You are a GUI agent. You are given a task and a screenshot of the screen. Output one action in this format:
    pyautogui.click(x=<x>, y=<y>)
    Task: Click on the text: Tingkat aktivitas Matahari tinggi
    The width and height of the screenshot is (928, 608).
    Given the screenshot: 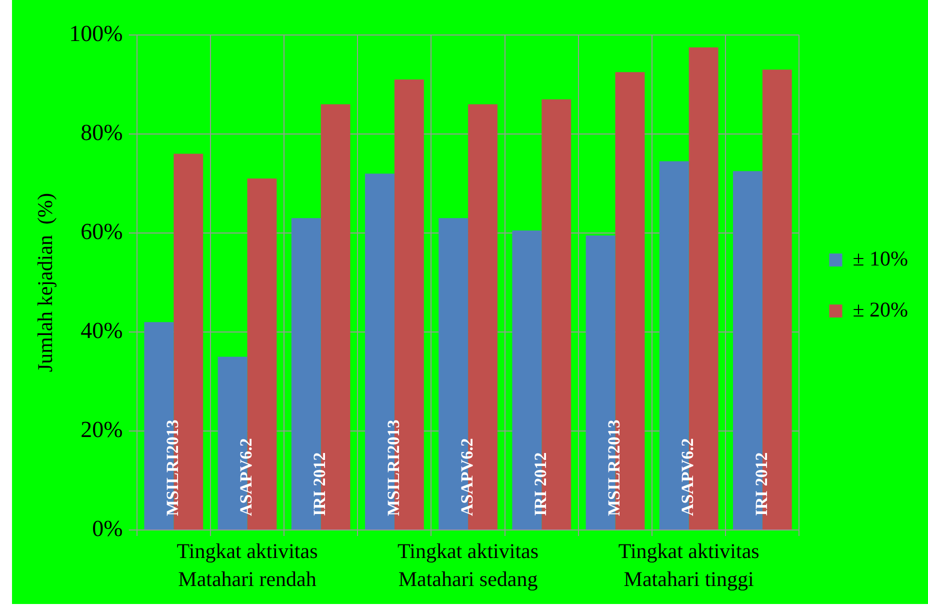 What is the action you would take?
    pyautogui.click(x=689, y=565)
    